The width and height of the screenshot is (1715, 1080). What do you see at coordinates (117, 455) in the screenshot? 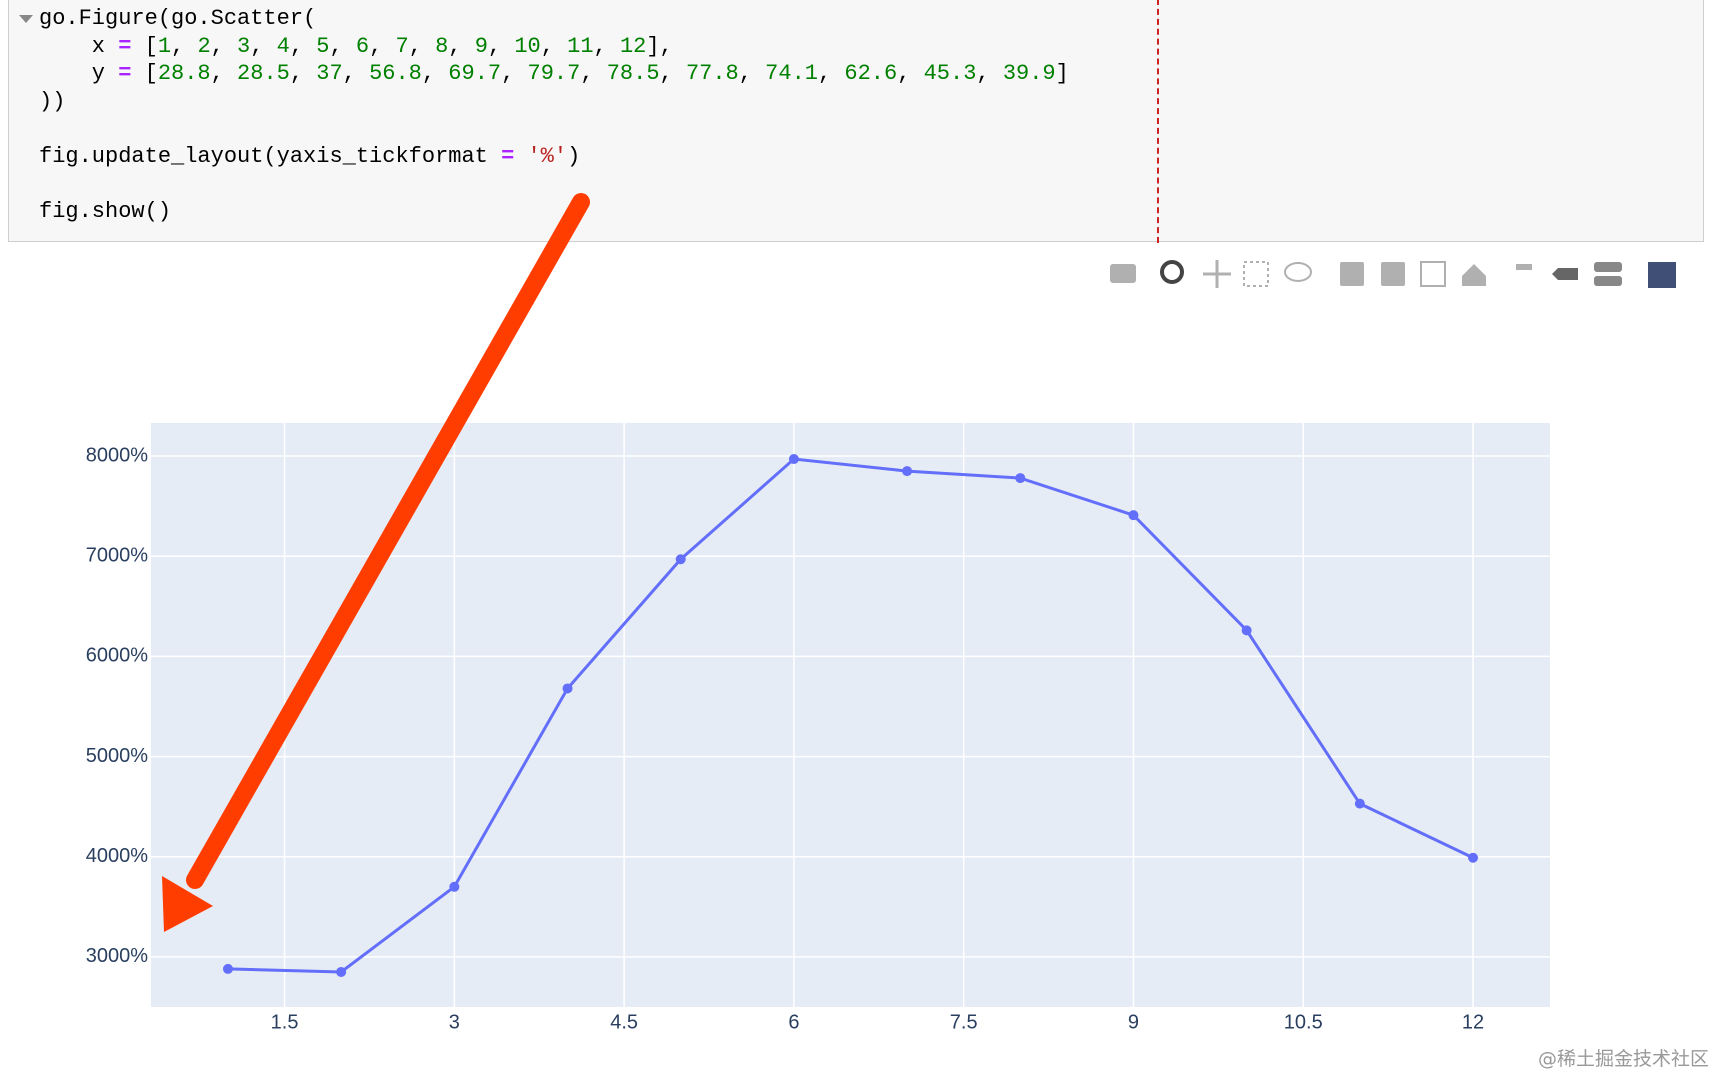
I see `y-tick-label: 8000%` at bounding box center [117, 455].